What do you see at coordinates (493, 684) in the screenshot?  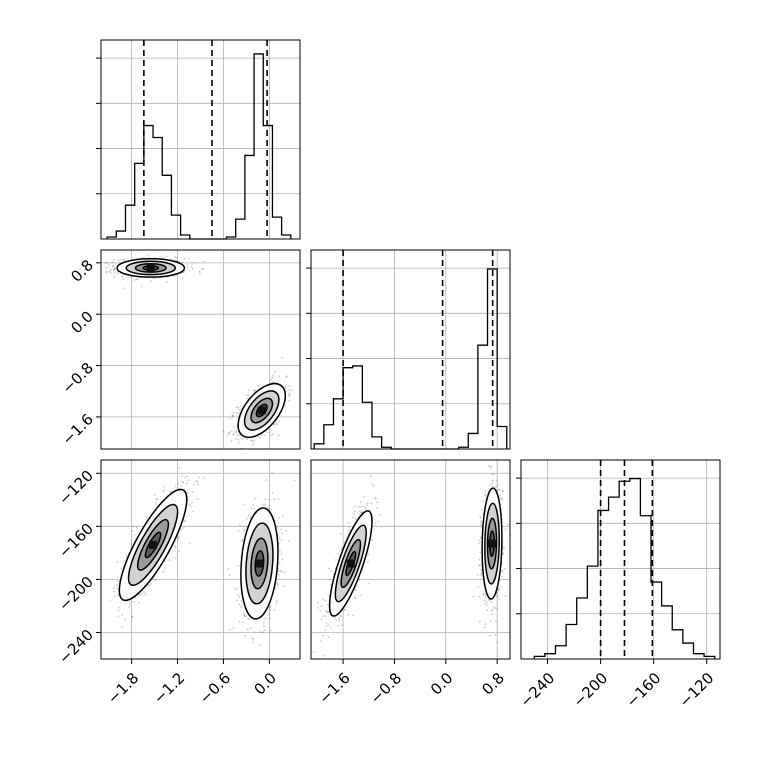 I see `x-tick-label: 0.8` at bounding box center [493, 684].